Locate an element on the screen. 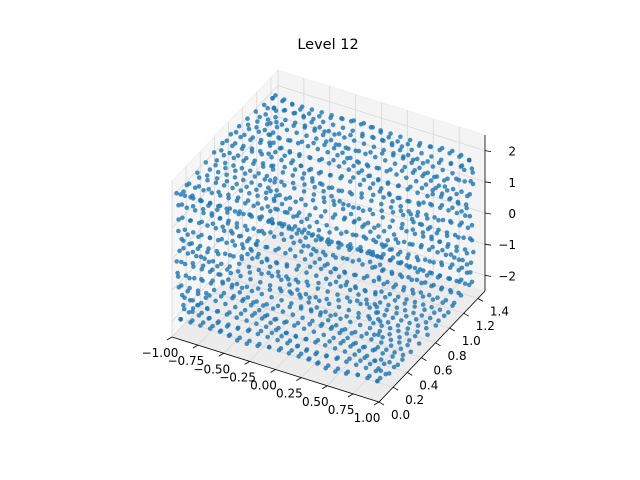 The width and height of the screenshot is (640, 480). grid-line-z-left is located at coordinates (225, 172).